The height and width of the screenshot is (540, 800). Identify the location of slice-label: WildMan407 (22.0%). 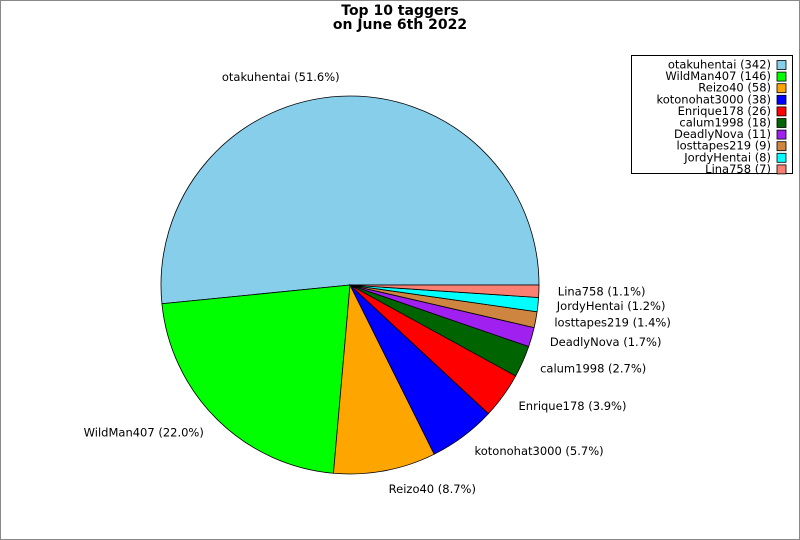
(144, 432).